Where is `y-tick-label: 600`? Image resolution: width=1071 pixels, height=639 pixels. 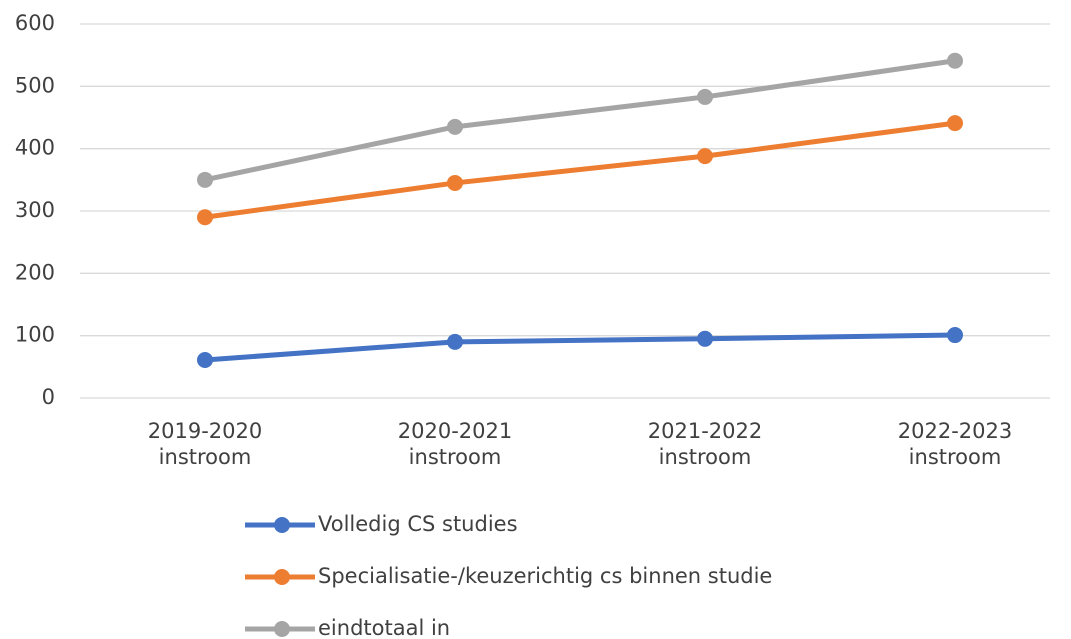 y-tick-label: 600 is located at coordinates (35, 23).